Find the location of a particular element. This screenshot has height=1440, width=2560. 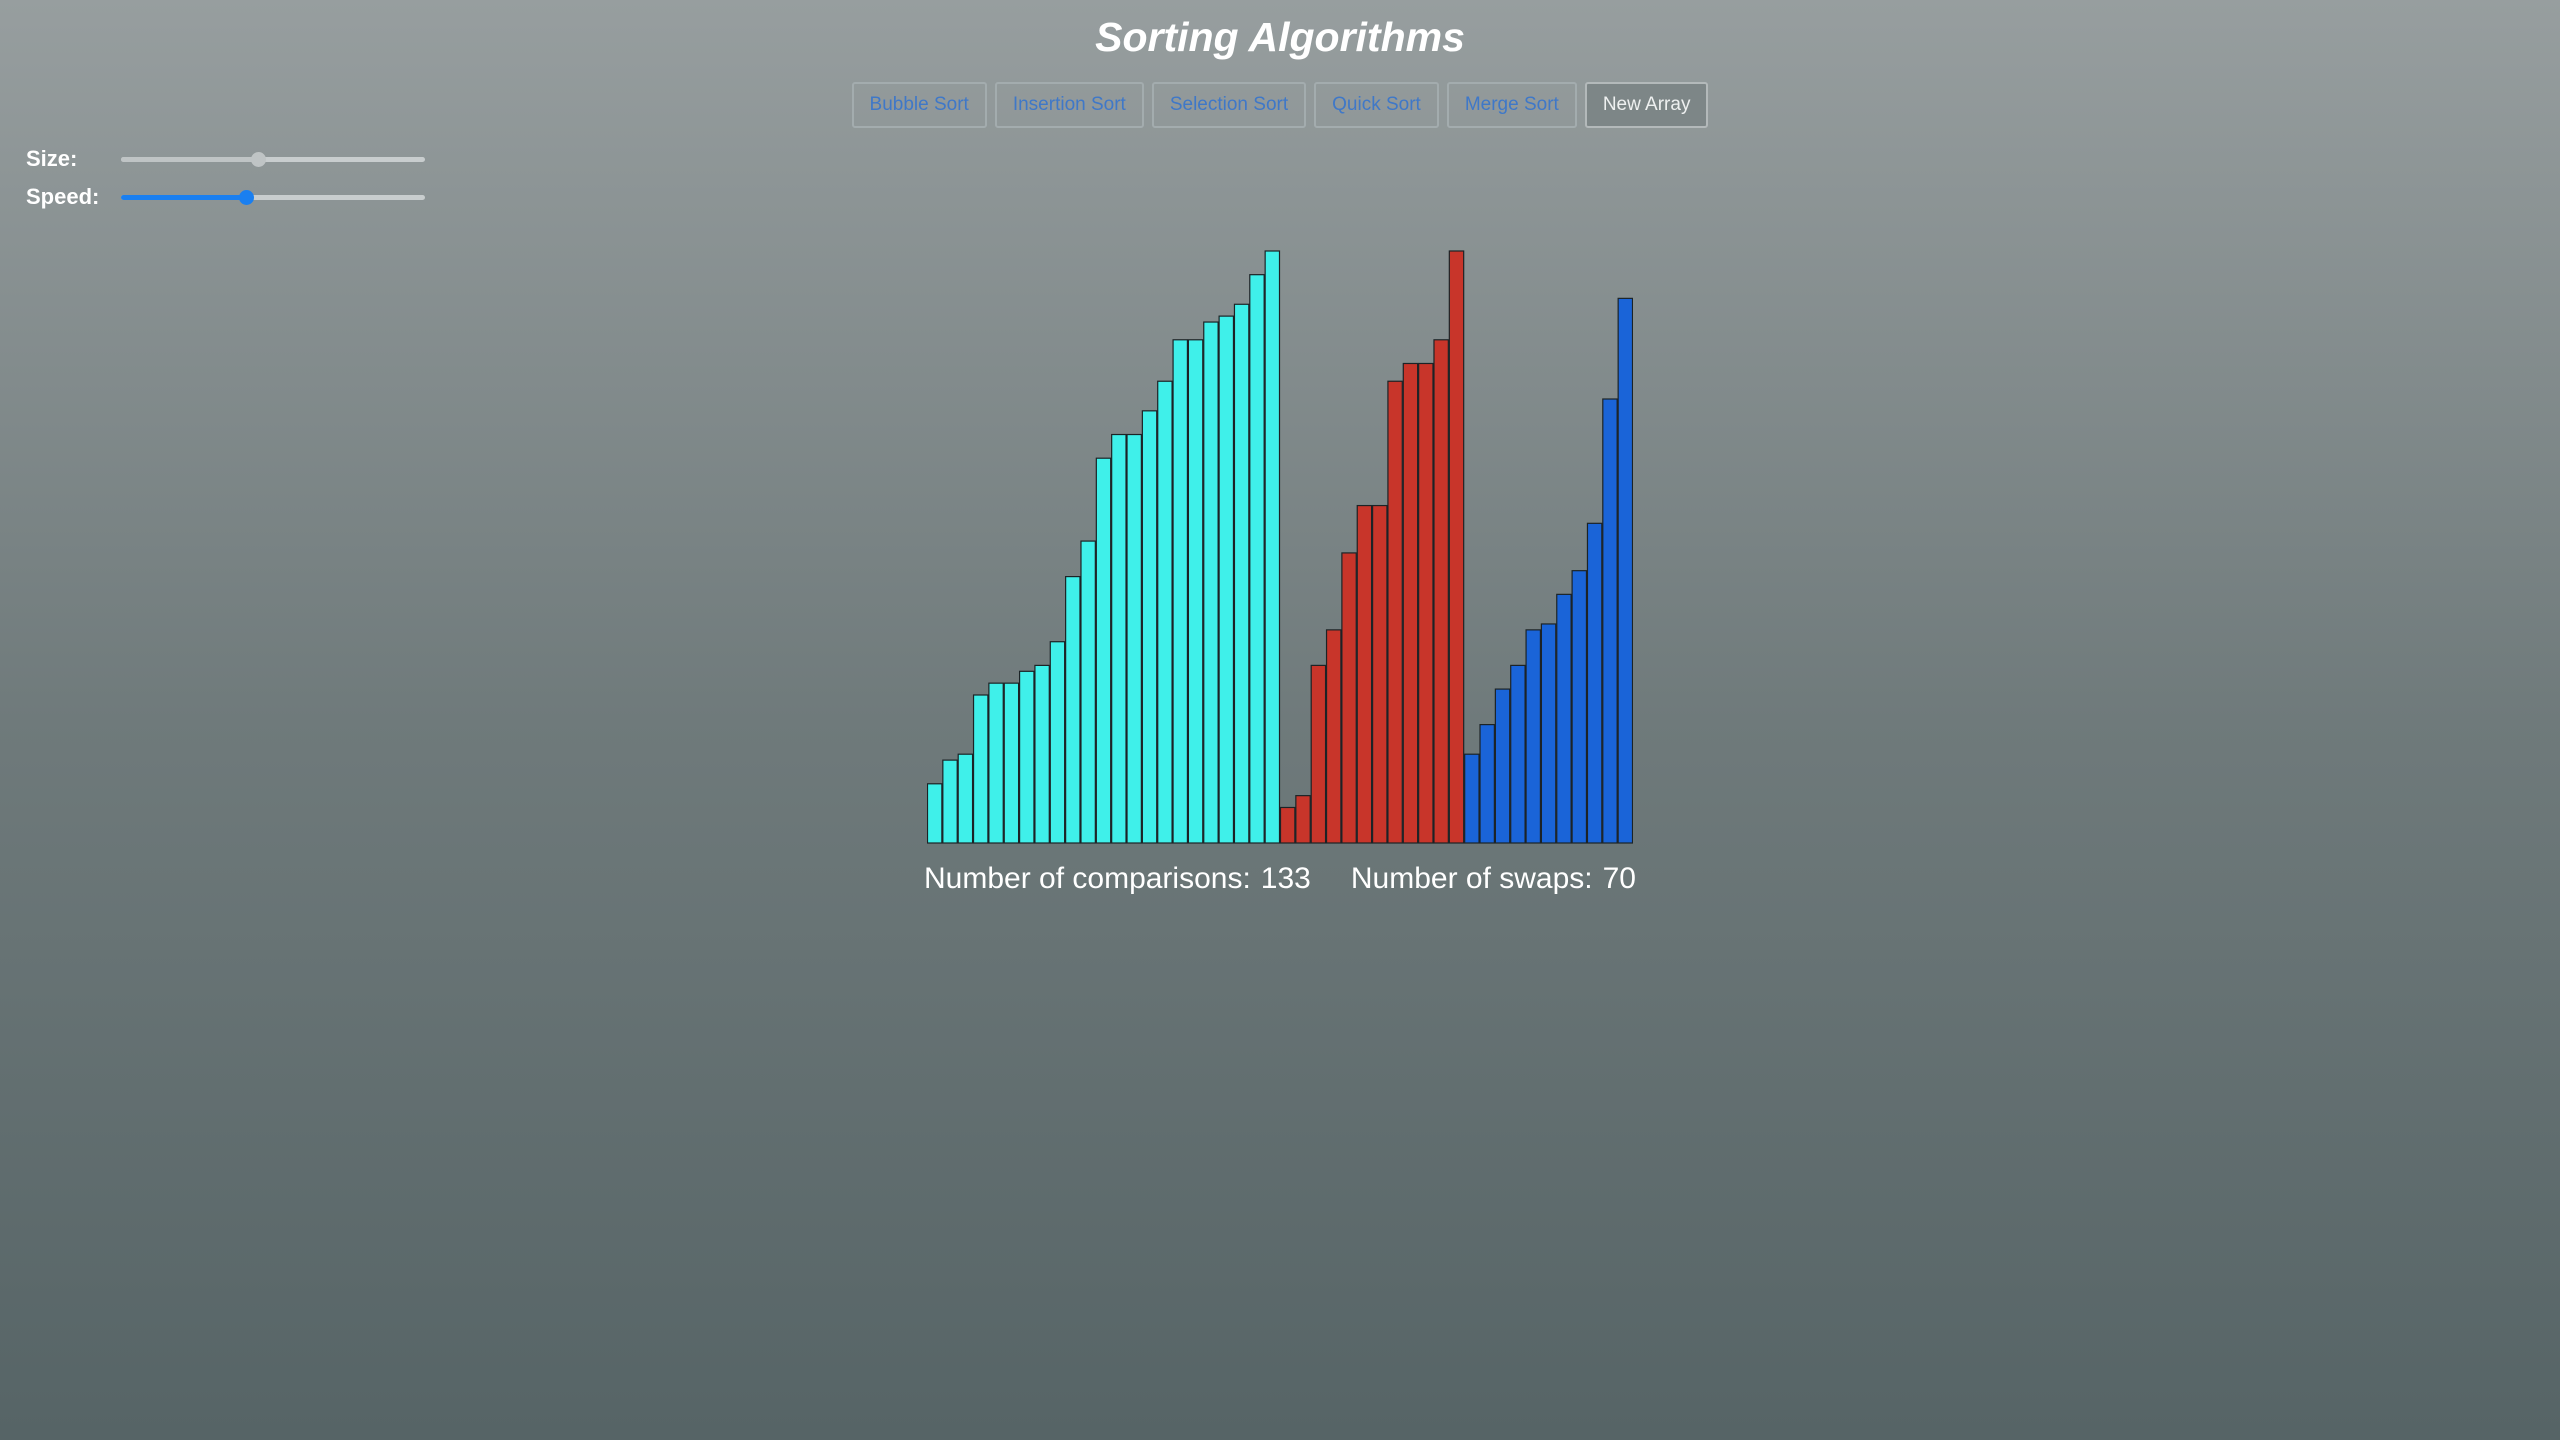

size-label: Size: is located at coordinates (52, 158).